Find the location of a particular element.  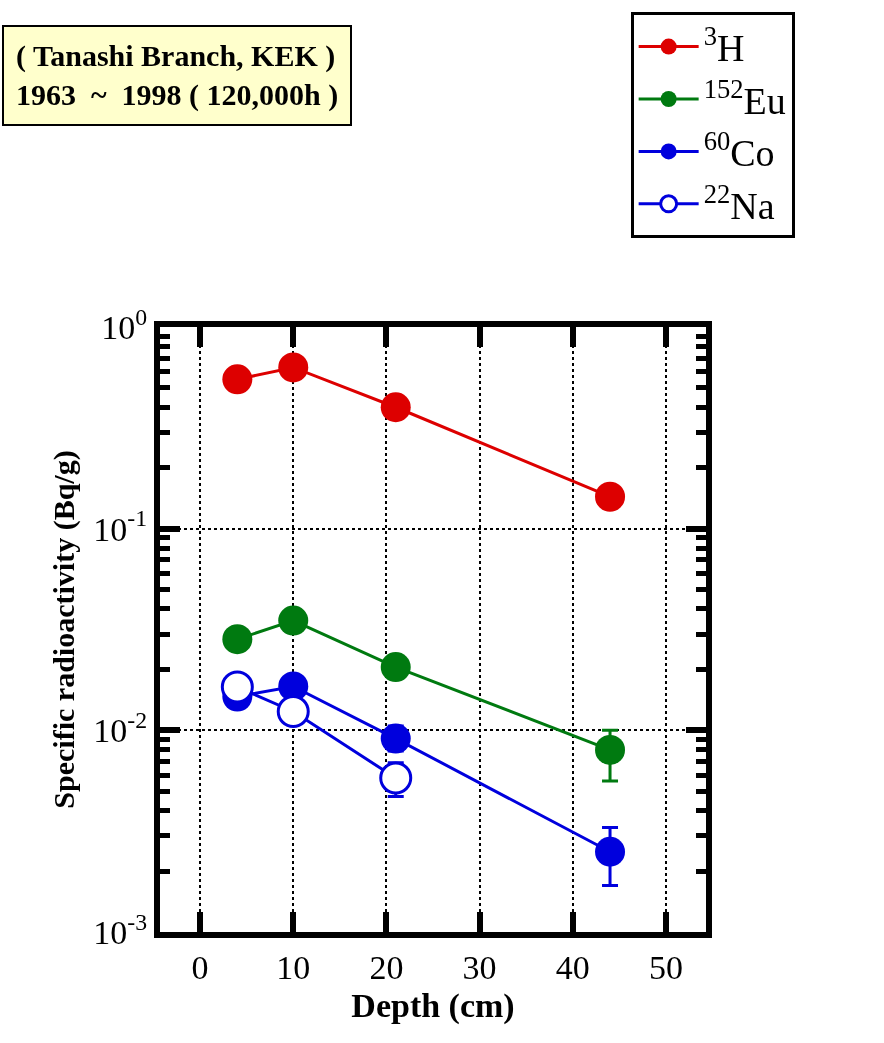

x-tick-label: 40 is located at coordinates (572, 967).